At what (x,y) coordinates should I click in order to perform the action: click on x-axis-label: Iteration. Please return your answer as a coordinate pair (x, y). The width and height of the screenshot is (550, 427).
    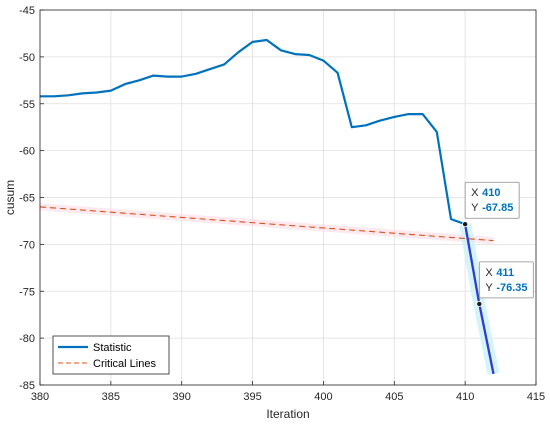
    Looking at the image, I should click on (287, 414).